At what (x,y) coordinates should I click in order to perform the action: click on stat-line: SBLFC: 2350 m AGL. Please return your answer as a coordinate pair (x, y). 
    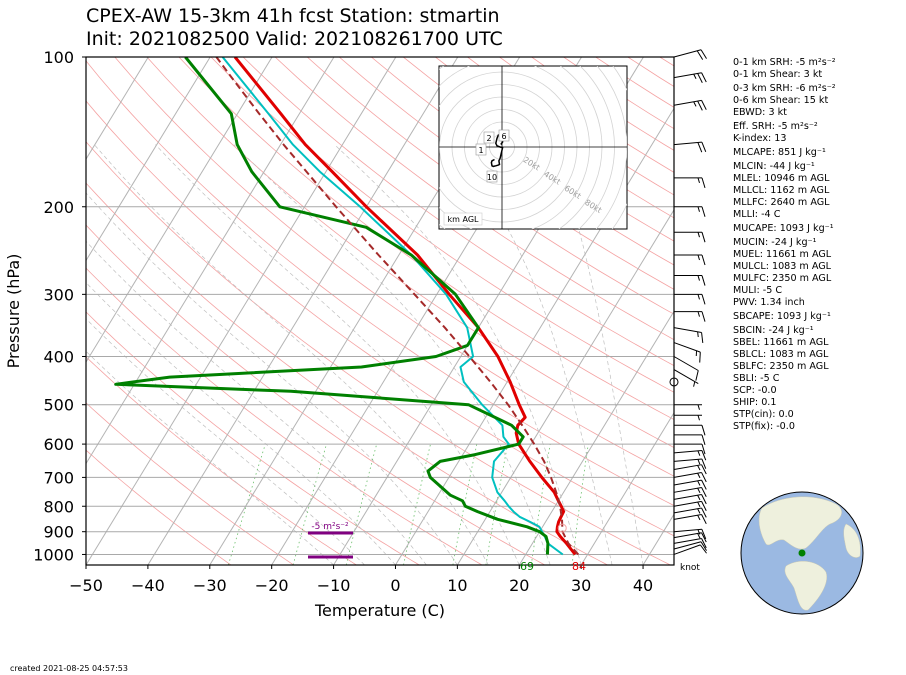
    Looking at the image, I should click on (781, 366).